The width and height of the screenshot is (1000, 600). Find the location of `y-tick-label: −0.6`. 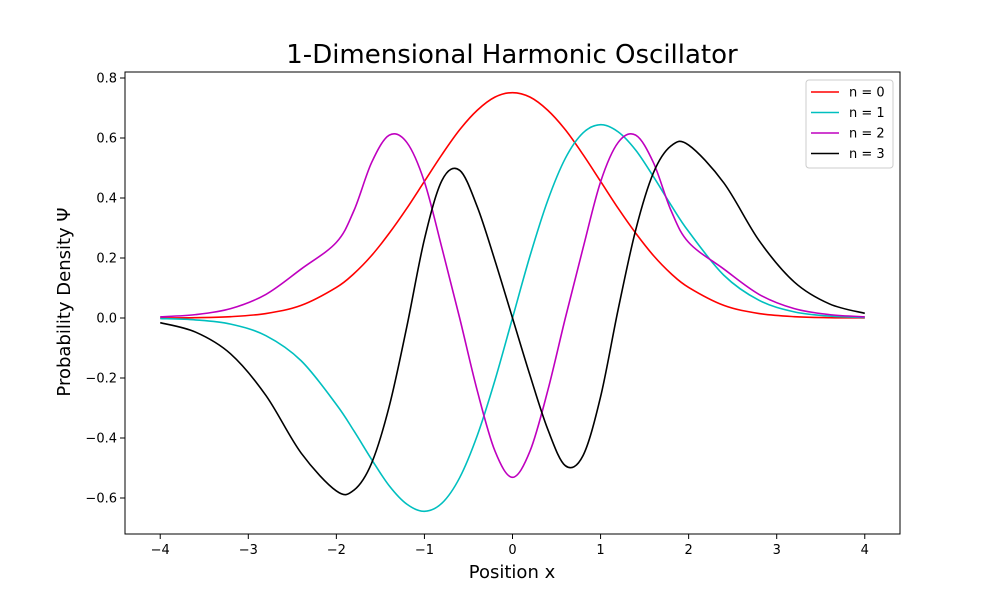

y-tick-label: −0.6 is located at coordinates (101, 499).